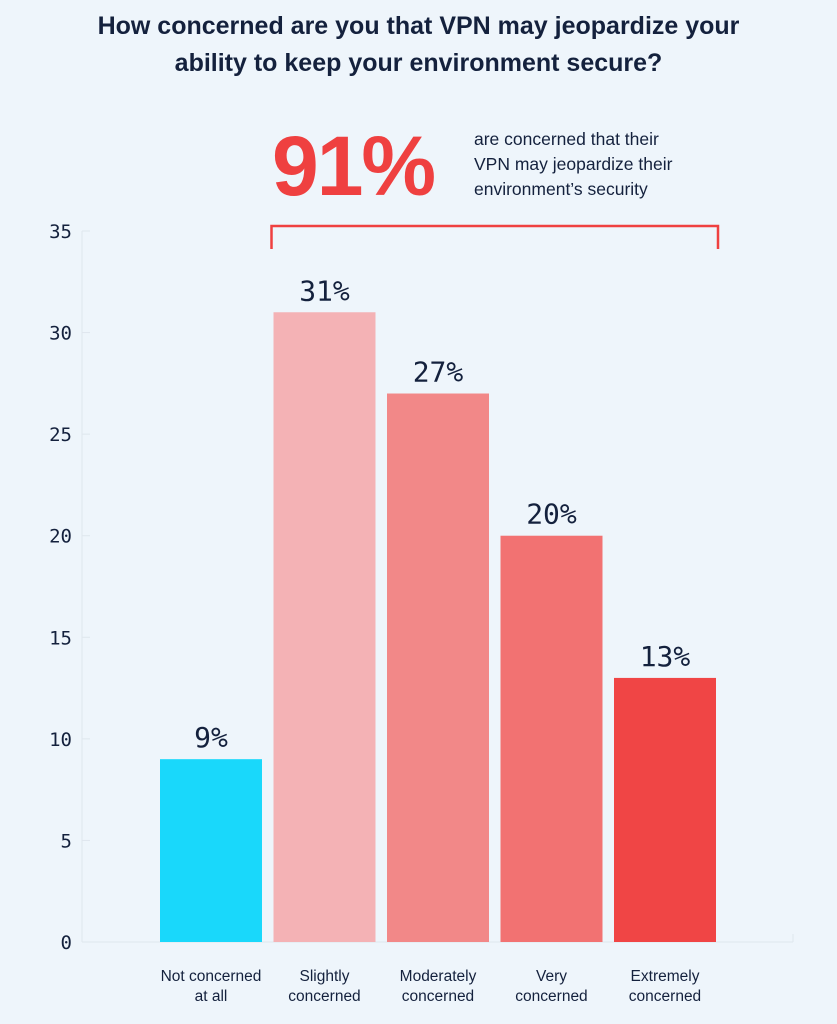 The width and height of the screenshot is (837, 1024). I want to click on callout-text-line: VPN may jeopardize their, so click(573, 164).